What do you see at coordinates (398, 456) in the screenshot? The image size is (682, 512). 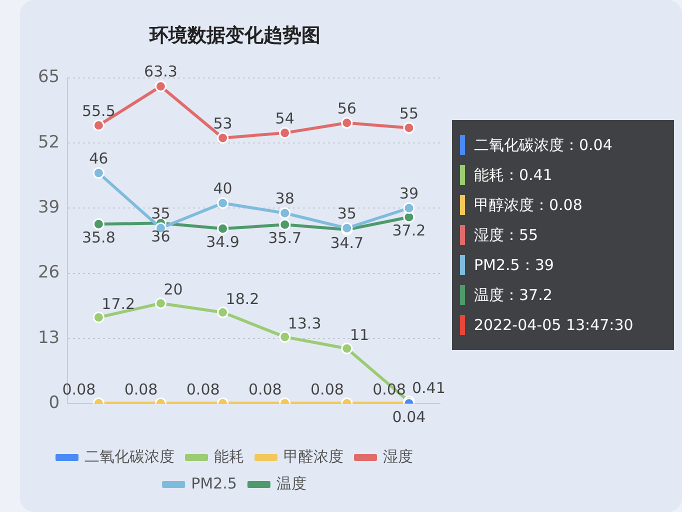 I see `legend-label: 湿度` at bounding box center [398, 456].